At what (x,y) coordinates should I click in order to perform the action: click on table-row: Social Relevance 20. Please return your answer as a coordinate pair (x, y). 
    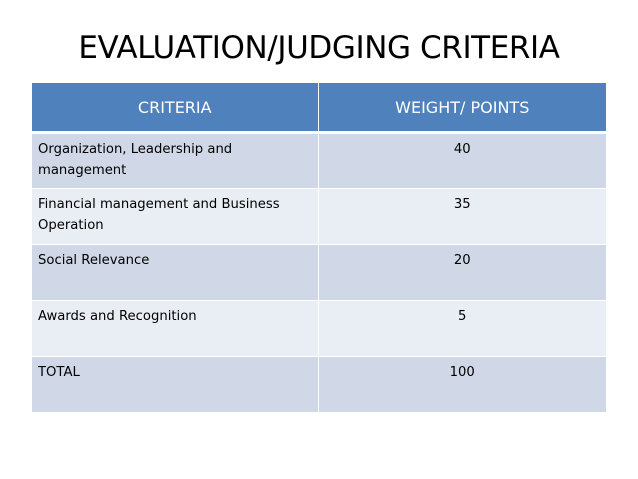
    Looking at the image, I should click on (319, 272).